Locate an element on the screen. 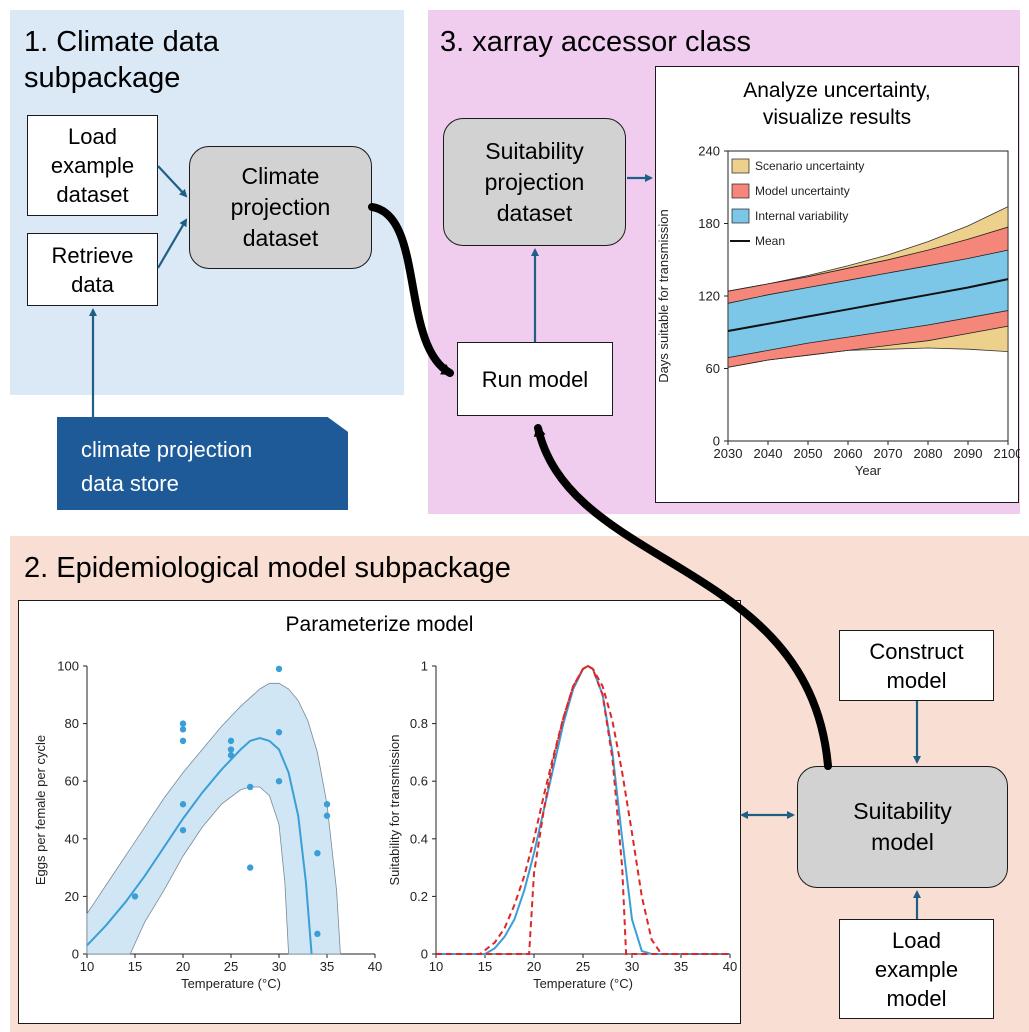 The image size is (1029, 1032). internal-variability-band is located at coordinates (868, 304).